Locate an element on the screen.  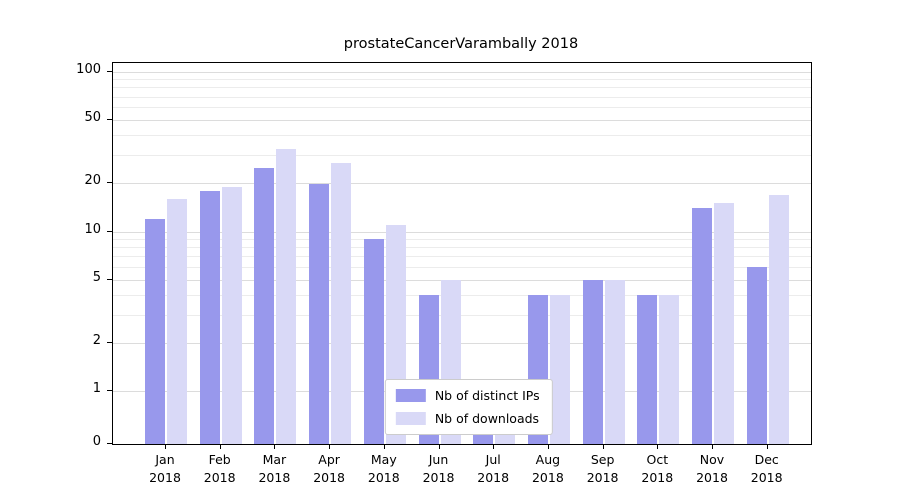
x-tick-label: Oct 2018 is located at coordinates (657, 469).